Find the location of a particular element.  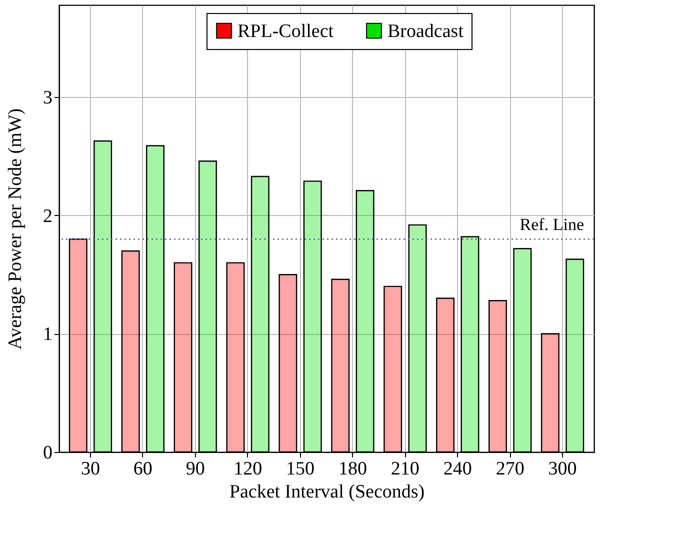

y-tick-label: 1 is located at coordinates (47, 335).